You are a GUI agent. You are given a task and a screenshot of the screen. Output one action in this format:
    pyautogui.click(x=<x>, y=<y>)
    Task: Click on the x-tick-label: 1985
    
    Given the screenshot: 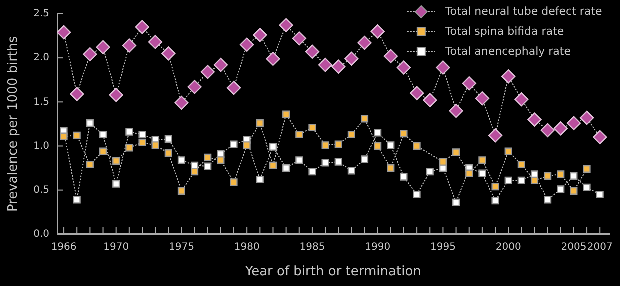 What is the action you would take?
    pyautogui.click(x=313, y=247)
    